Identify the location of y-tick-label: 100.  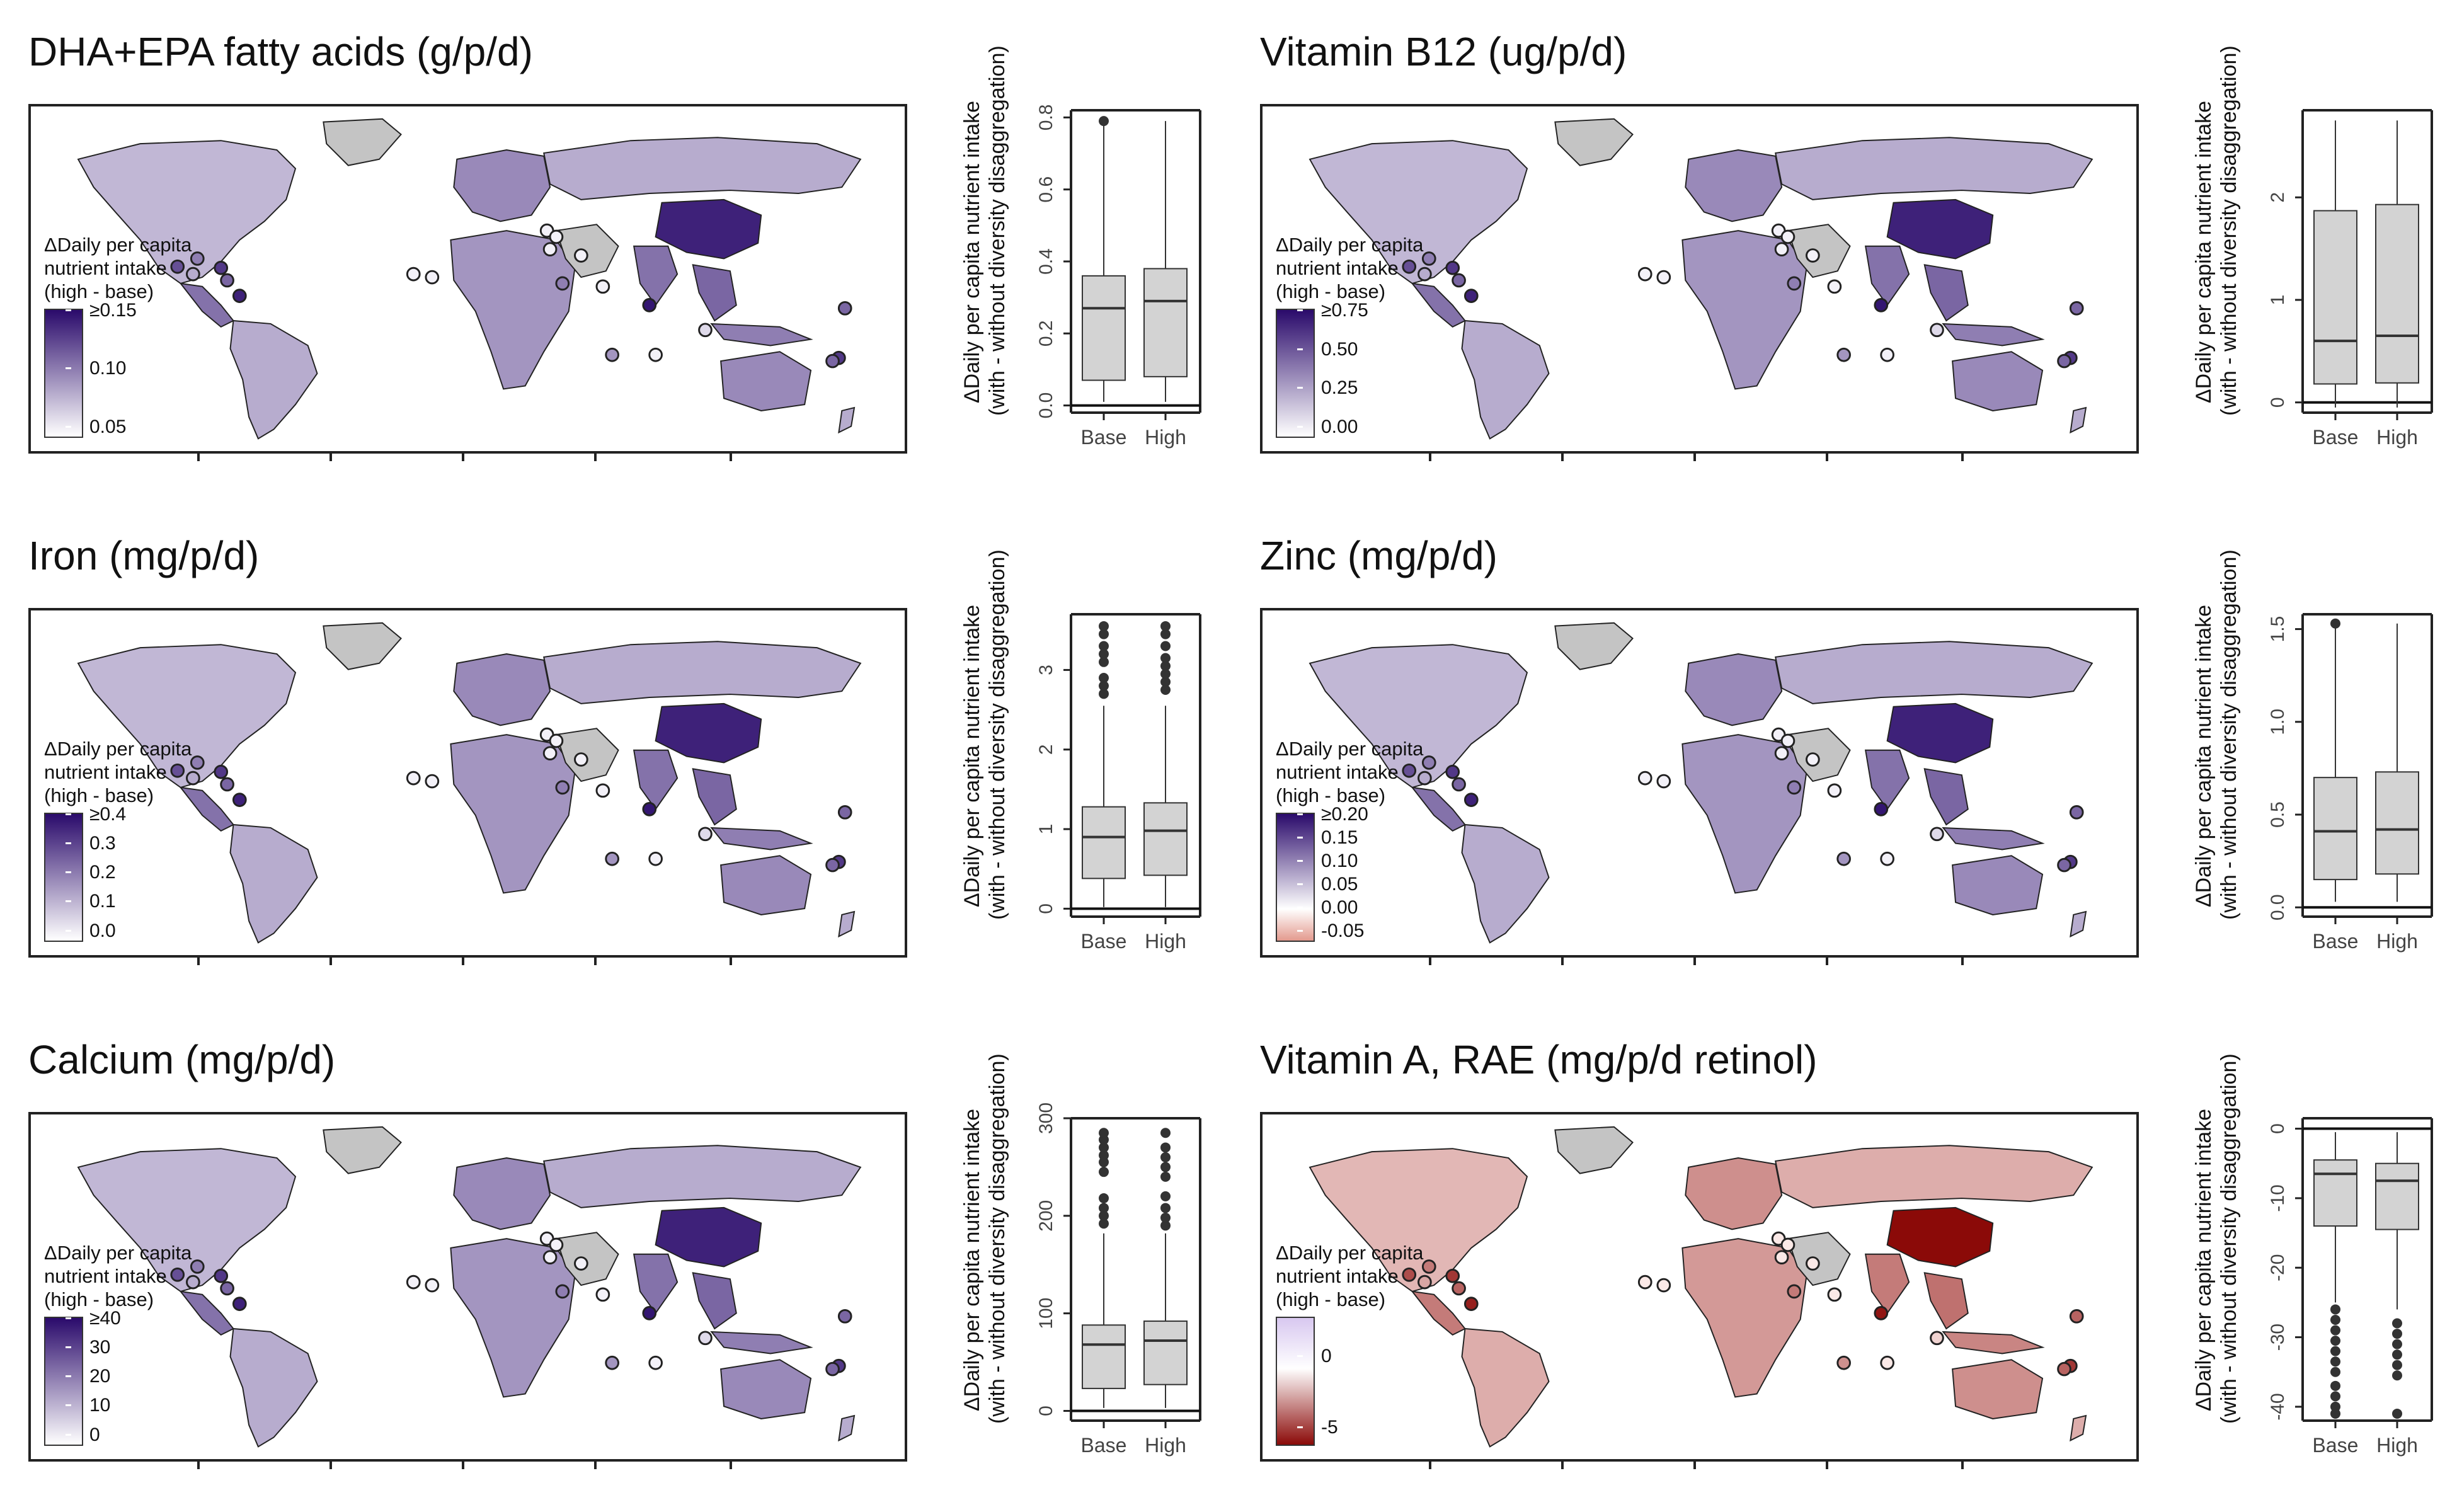
(1046, 1313).